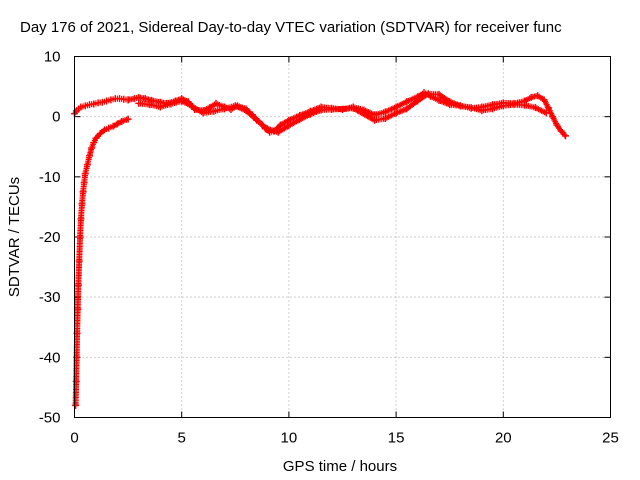 This screenshot has height=480, width=640. Describe the element at coordinates (50, 237) in the screenshot. I see `y-tick-label: -20` at that location.